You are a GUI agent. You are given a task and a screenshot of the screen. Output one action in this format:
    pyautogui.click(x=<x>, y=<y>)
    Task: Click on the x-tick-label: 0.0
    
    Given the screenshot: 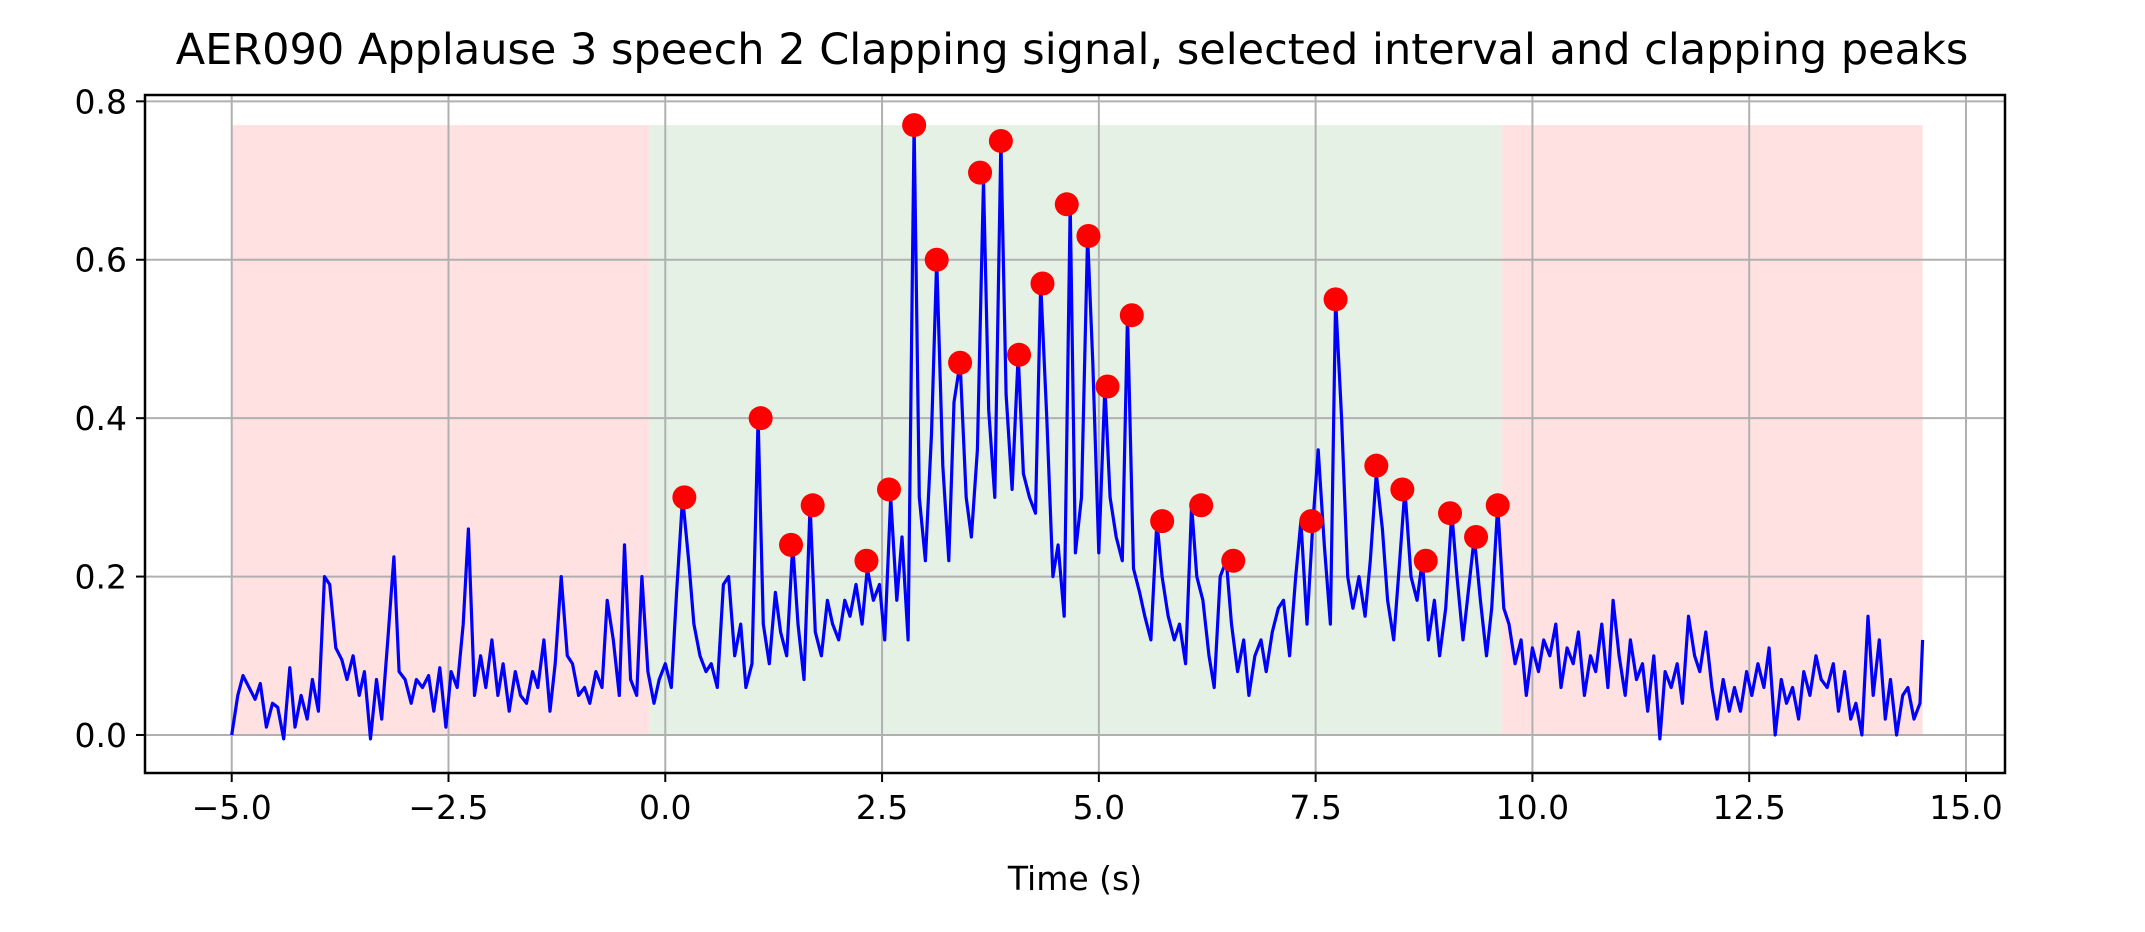 What is the action you would take?
    pyautogui.click(x=665, y=807)
    